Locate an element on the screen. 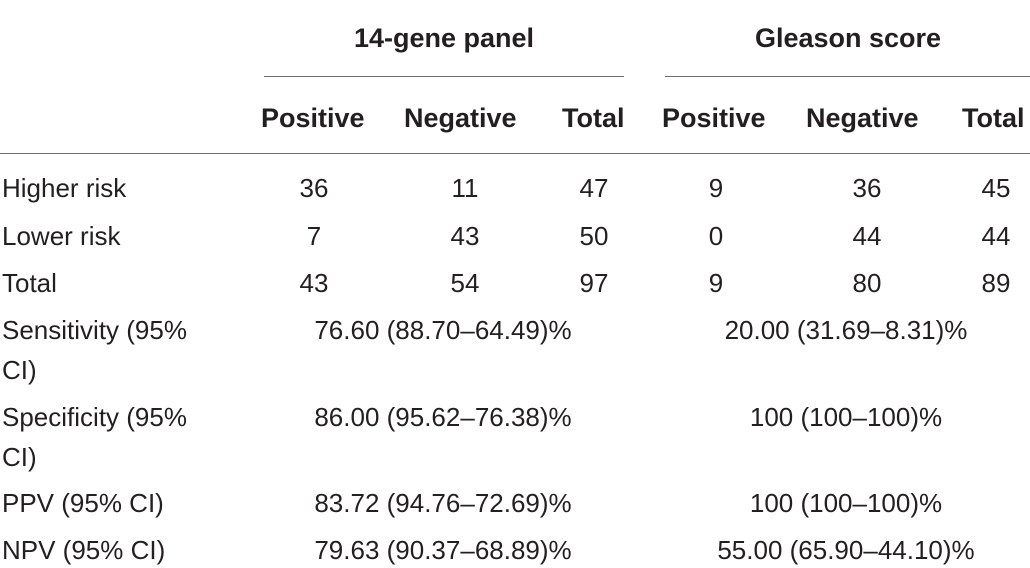 The image size is (1030, 568). row-label: Higher risk is located at coordinates (64, 188).